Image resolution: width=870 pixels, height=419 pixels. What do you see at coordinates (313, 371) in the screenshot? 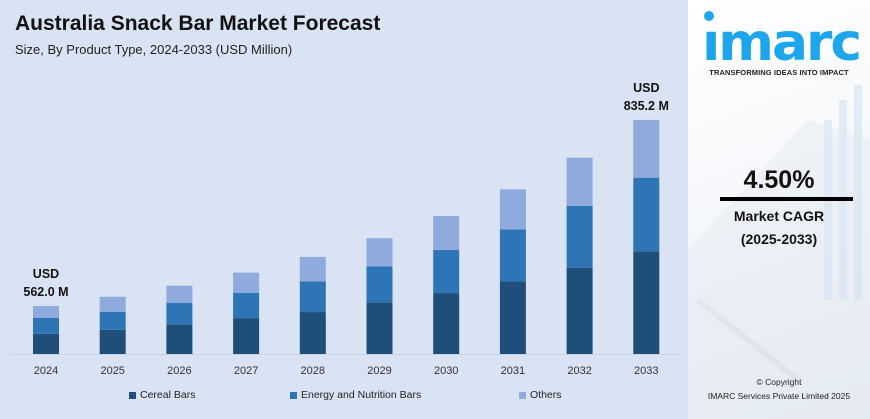
I see `x-tick-label: 2028` at bounding box center [313, 371].